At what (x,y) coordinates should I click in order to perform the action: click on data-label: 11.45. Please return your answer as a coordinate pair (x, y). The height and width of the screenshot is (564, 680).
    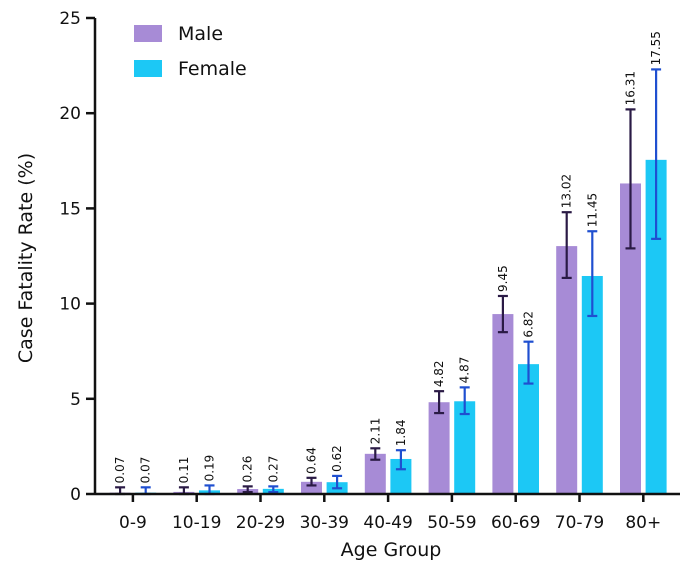
    Looking at the image, I should click on (592, 210).